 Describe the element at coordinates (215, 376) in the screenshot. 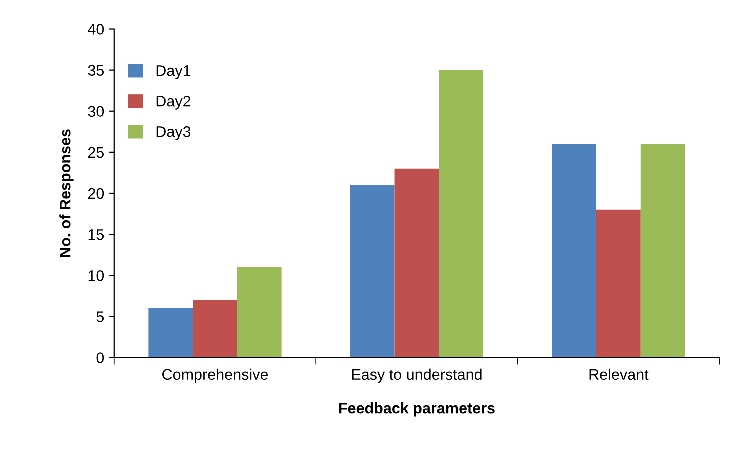

I see `x-tick-label: Comprehensive` at that location.